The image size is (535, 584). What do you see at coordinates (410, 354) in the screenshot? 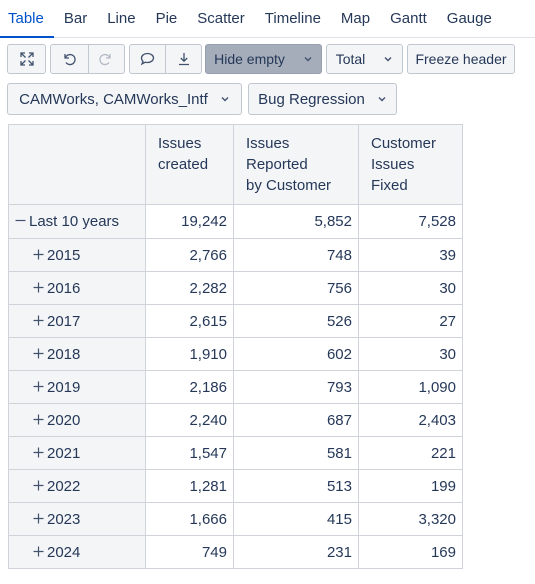
I see `table-cell: 30` at bounding box center [410, 354].